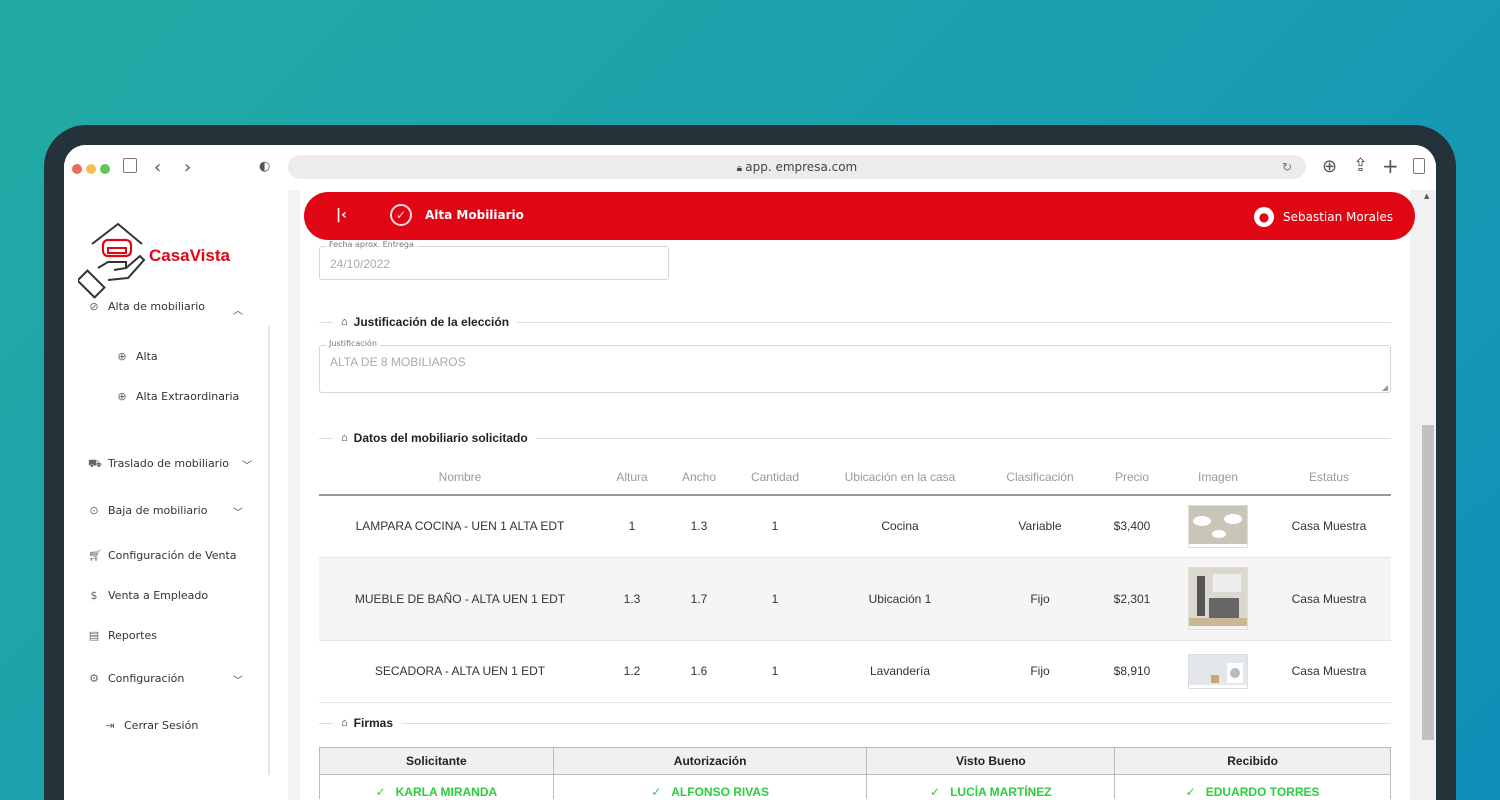 The width and height of the screenshot is (1500, 800). I want to click on firma-cell: ✓ LUCÍA MARTÍNEZ, so click(991, 786).